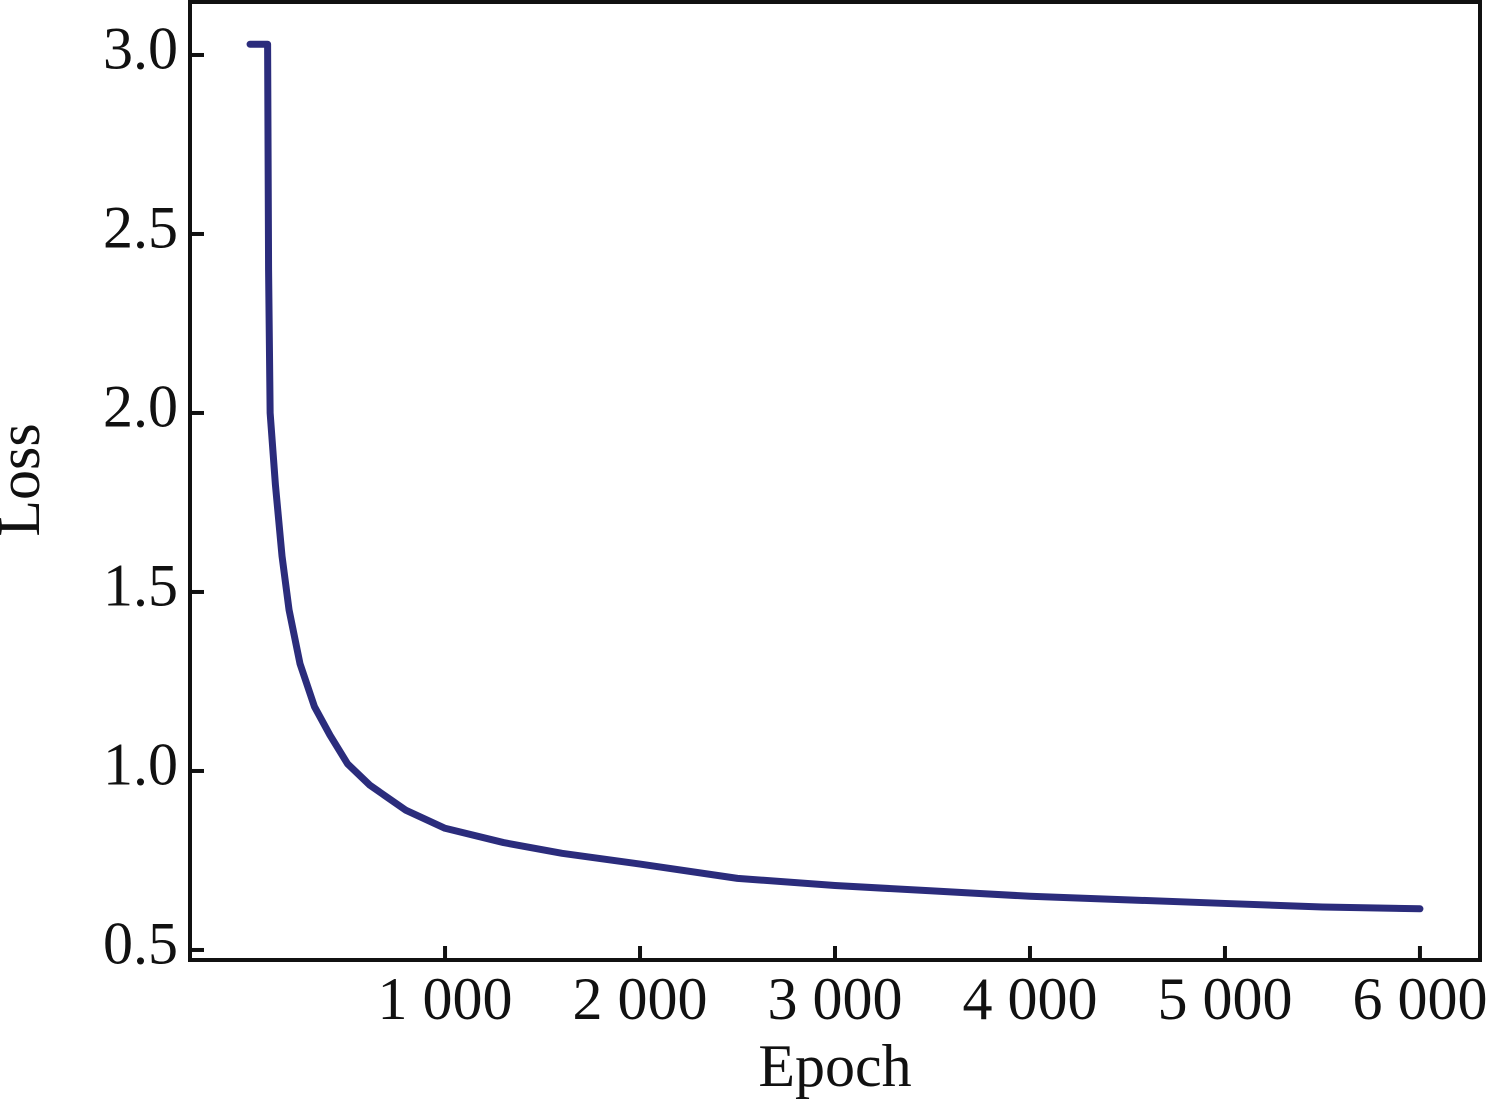 This screenshot has height=1107, width=1491. Describe the element at coordinates (640, 999) in the screenshot. I see `x-tick-label: 2 000` at that location.